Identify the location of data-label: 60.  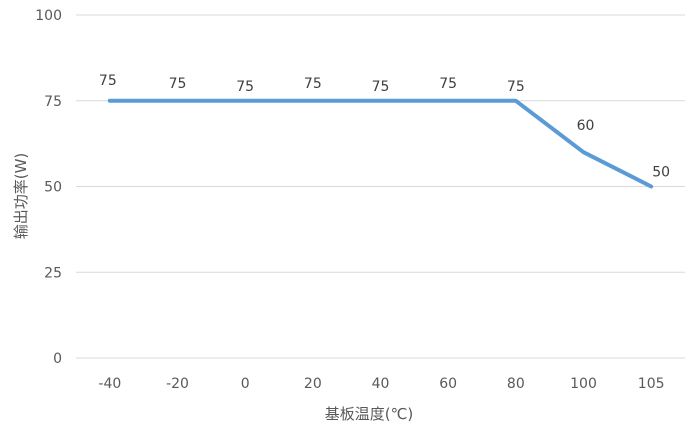
(586, 126).